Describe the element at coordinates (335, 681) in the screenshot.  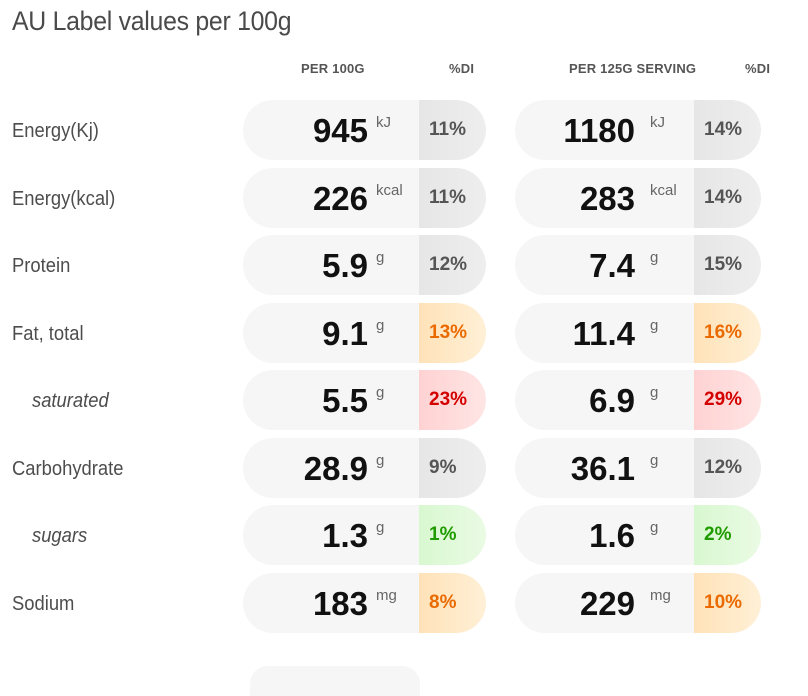
I see `next-row-pill` at that location.